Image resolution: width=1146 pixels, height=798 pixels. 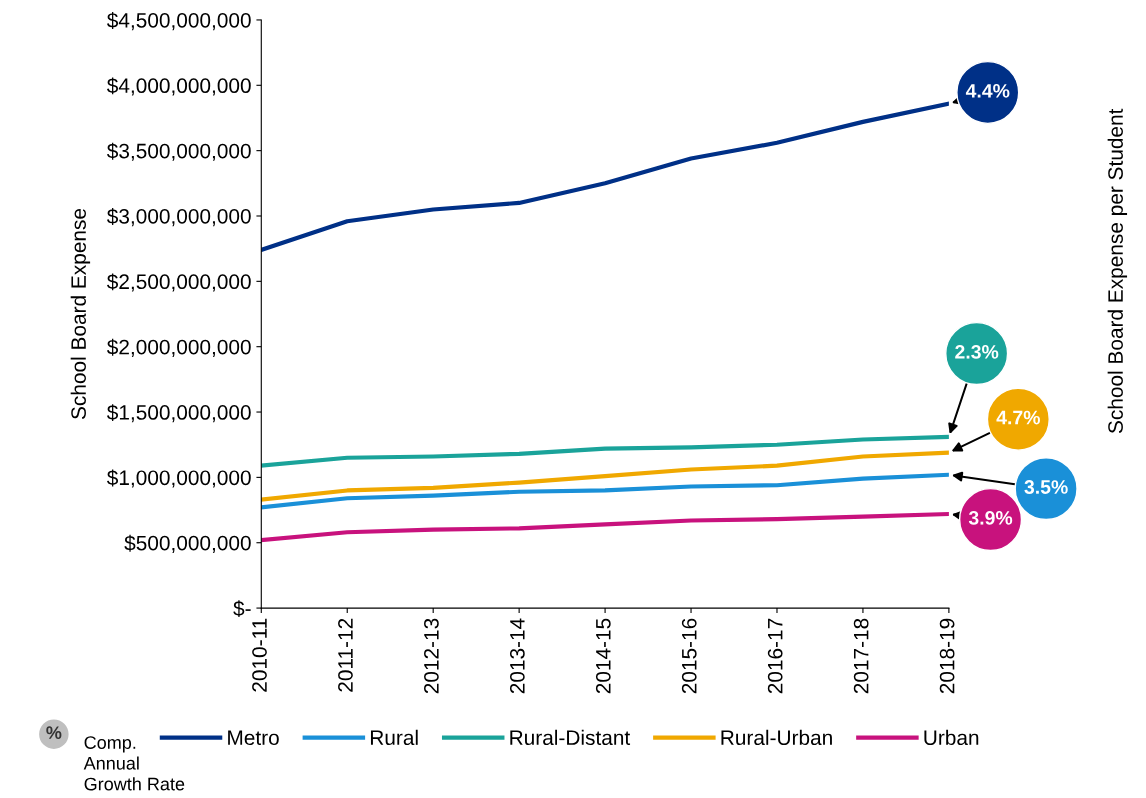 I want to click on y-tick-label: $3,500,000,000, so click(x=178, y=151).